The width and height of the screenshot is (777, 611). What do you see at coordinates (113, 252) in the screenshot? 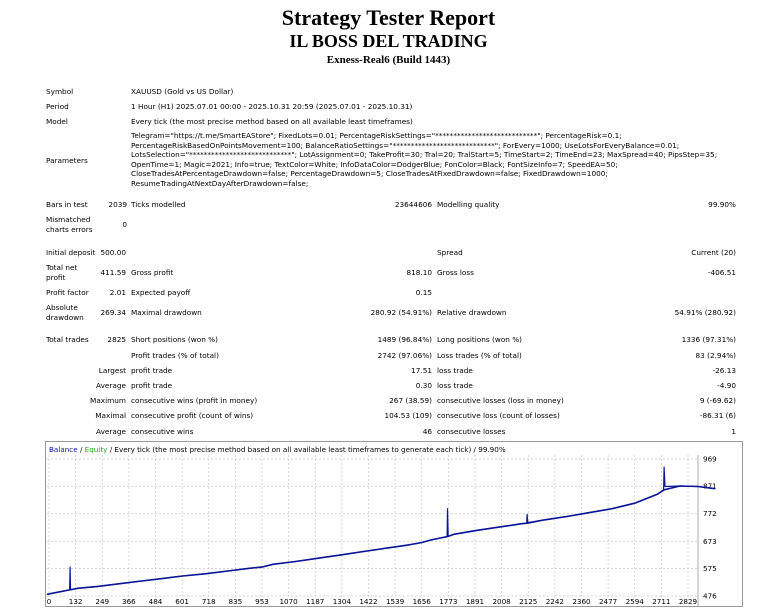
I see `deposit-value: 500.00` at bounding box center [113, 252].